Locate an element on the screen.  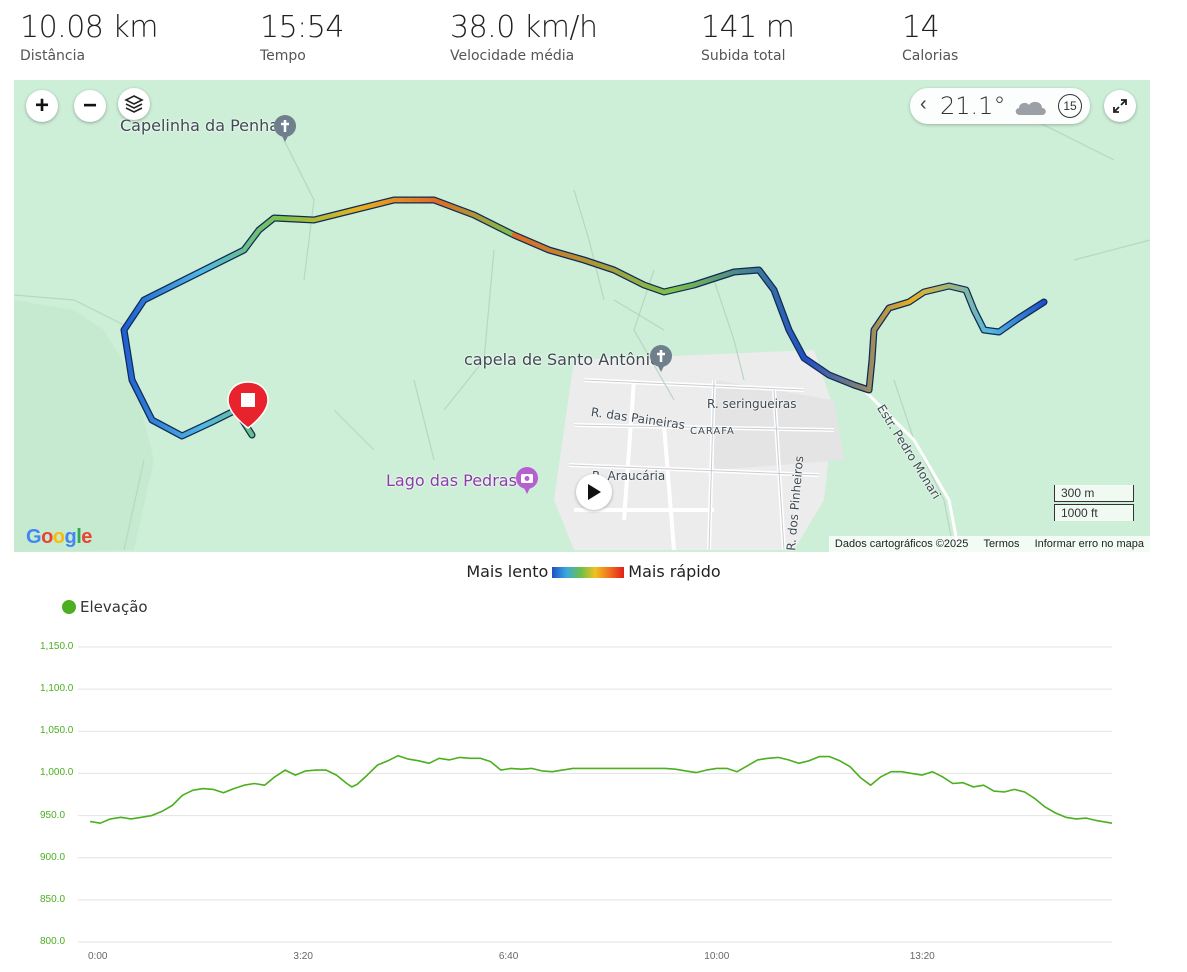
stat-total-ascent: 141 m Subida total is located at coordinates (748, 37).